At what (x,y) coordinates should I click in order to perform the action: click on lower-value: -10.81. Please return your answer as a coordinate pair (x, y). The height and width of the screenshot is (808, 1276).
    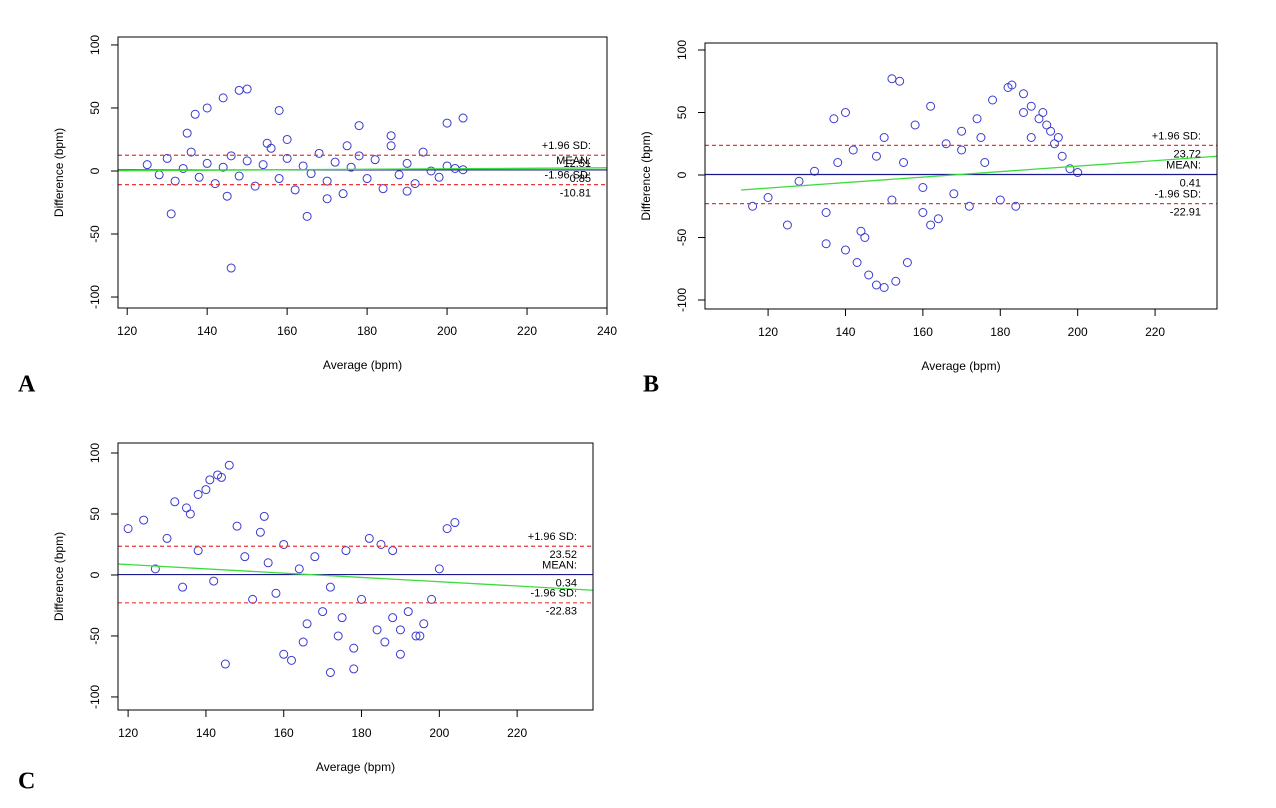
    Looking at the image, I should click on (575, 194).